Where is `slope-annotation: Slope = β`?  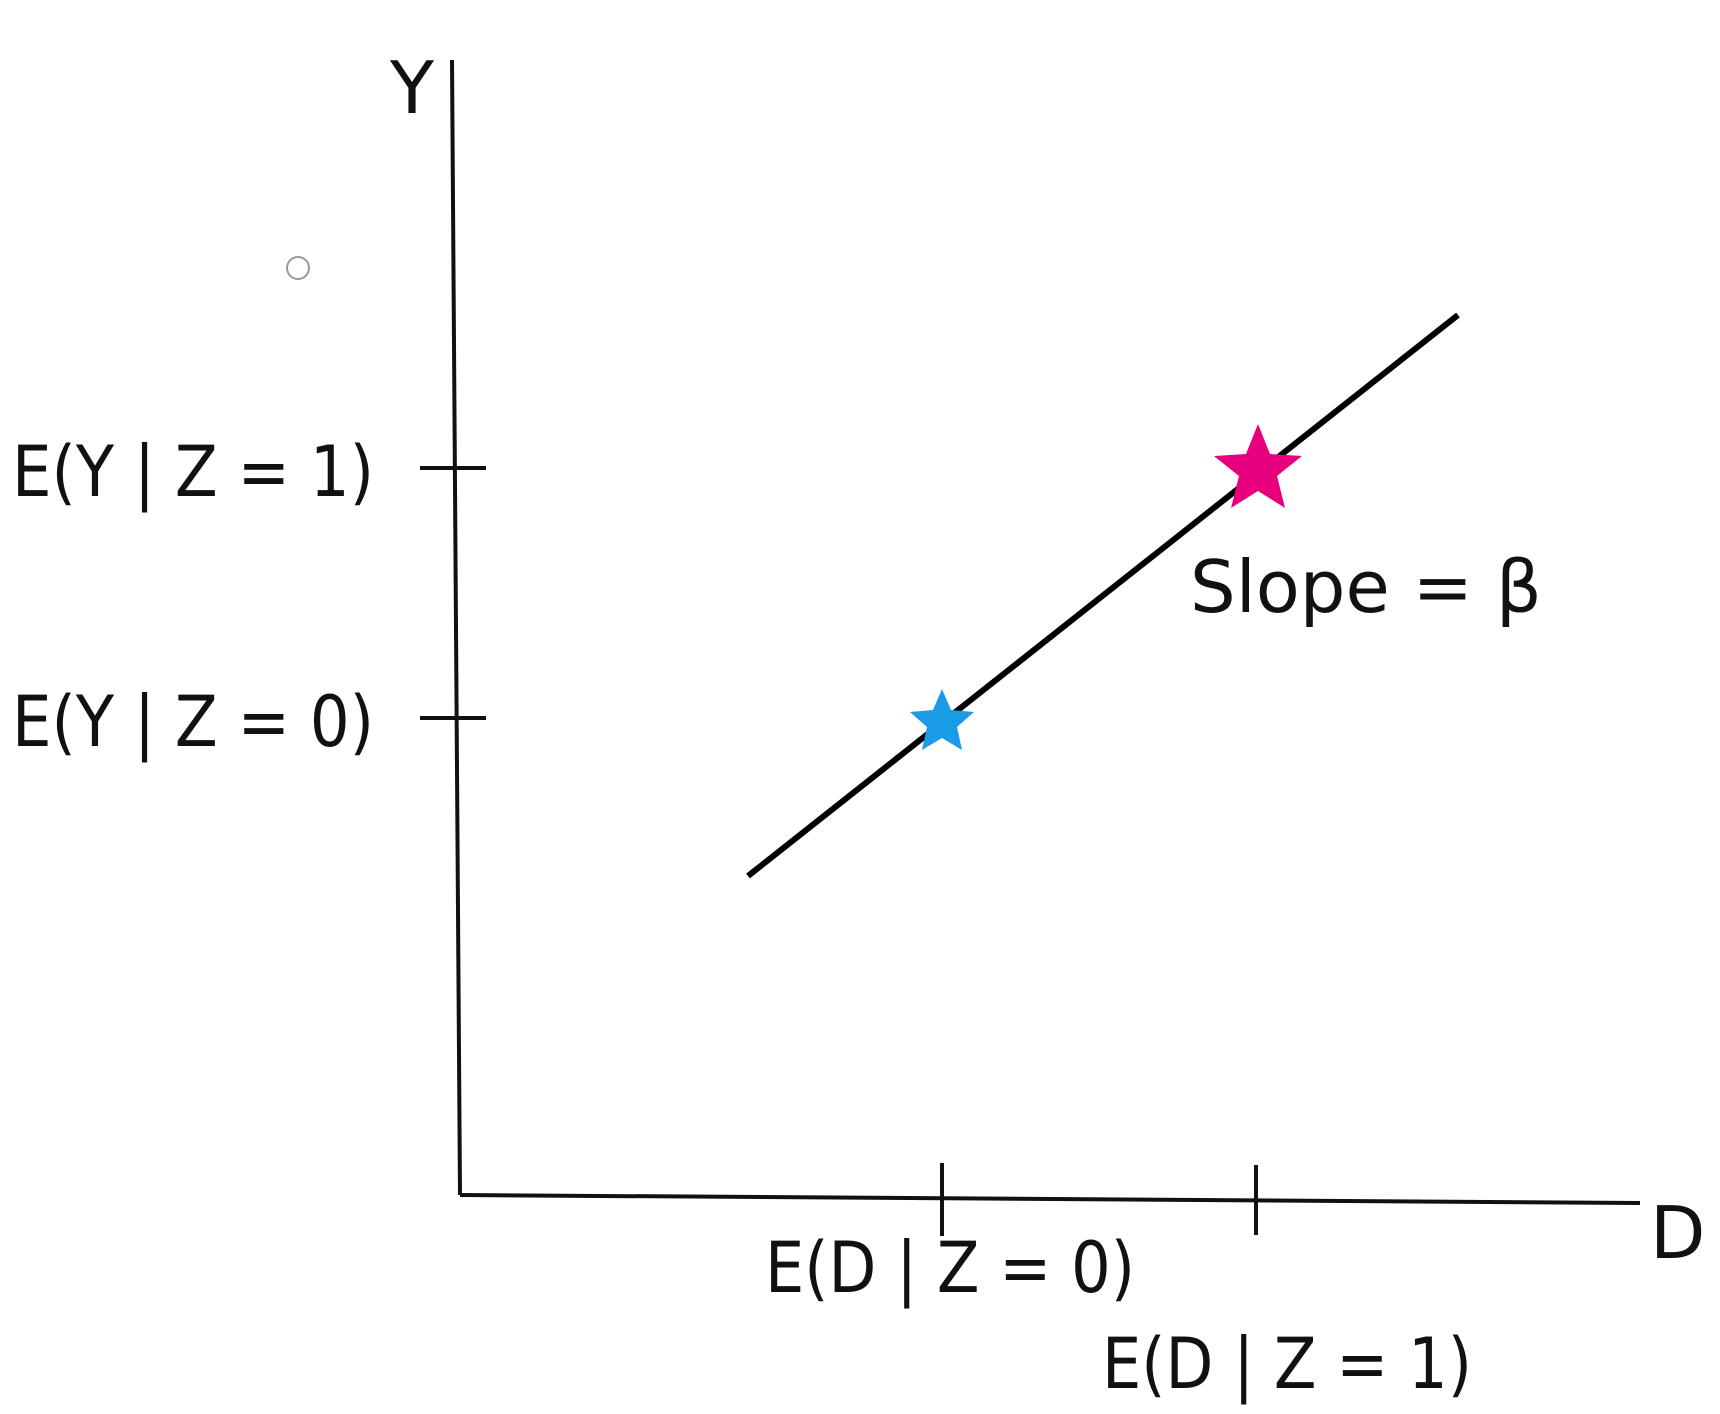 slope-annotation: Slope = β is located at coordinates (1366, 587).